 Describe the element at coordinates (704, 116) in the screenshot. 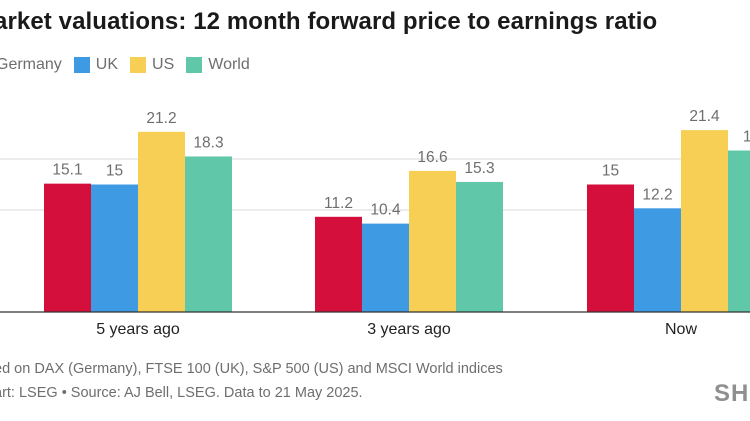

I see `data-label: 21.4` at that location.